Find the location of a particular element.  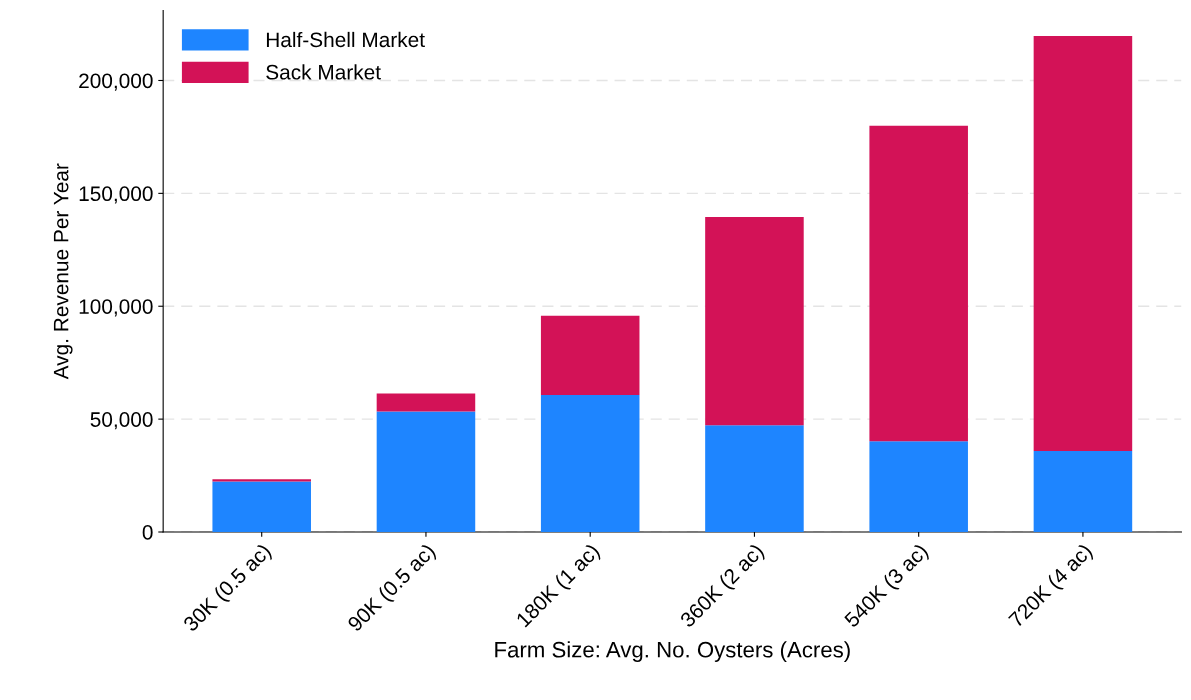

y-tick-label: 50,000 is located at coordinates (121, 421).